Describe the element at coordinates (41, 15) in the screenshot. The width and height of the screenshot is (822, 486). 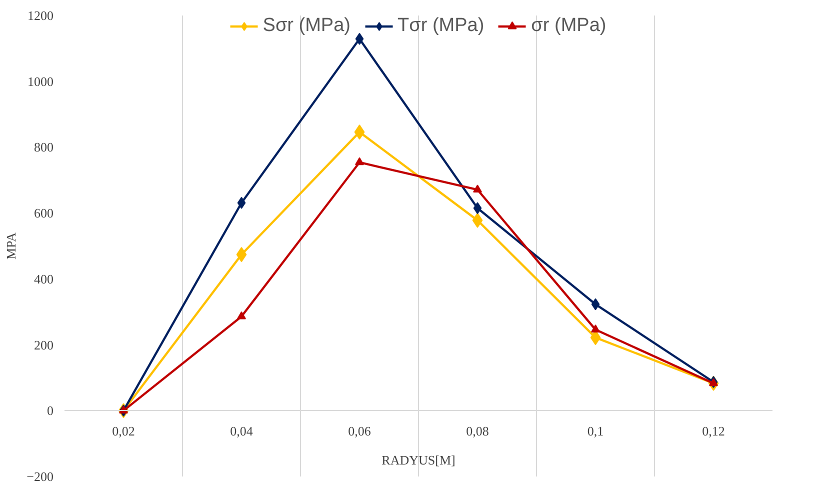
I see `y-tick-label: 1200` at that location.